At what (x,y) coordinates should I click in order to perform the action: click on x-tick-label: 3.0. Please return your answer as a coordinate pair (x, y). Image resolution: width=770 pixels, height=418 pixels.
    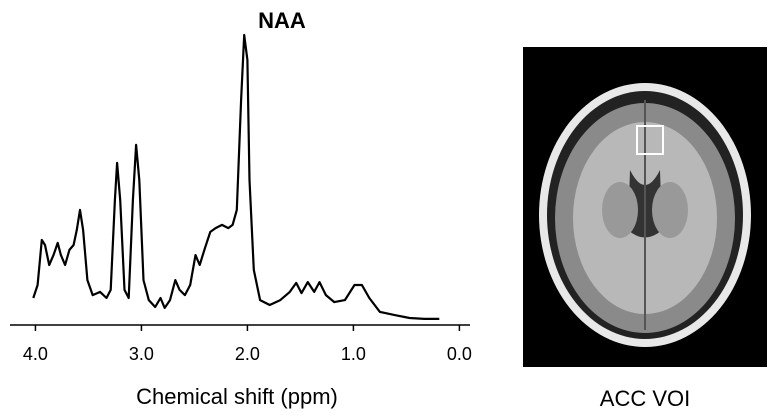
    Looking at the image, I should click on (141, 354).